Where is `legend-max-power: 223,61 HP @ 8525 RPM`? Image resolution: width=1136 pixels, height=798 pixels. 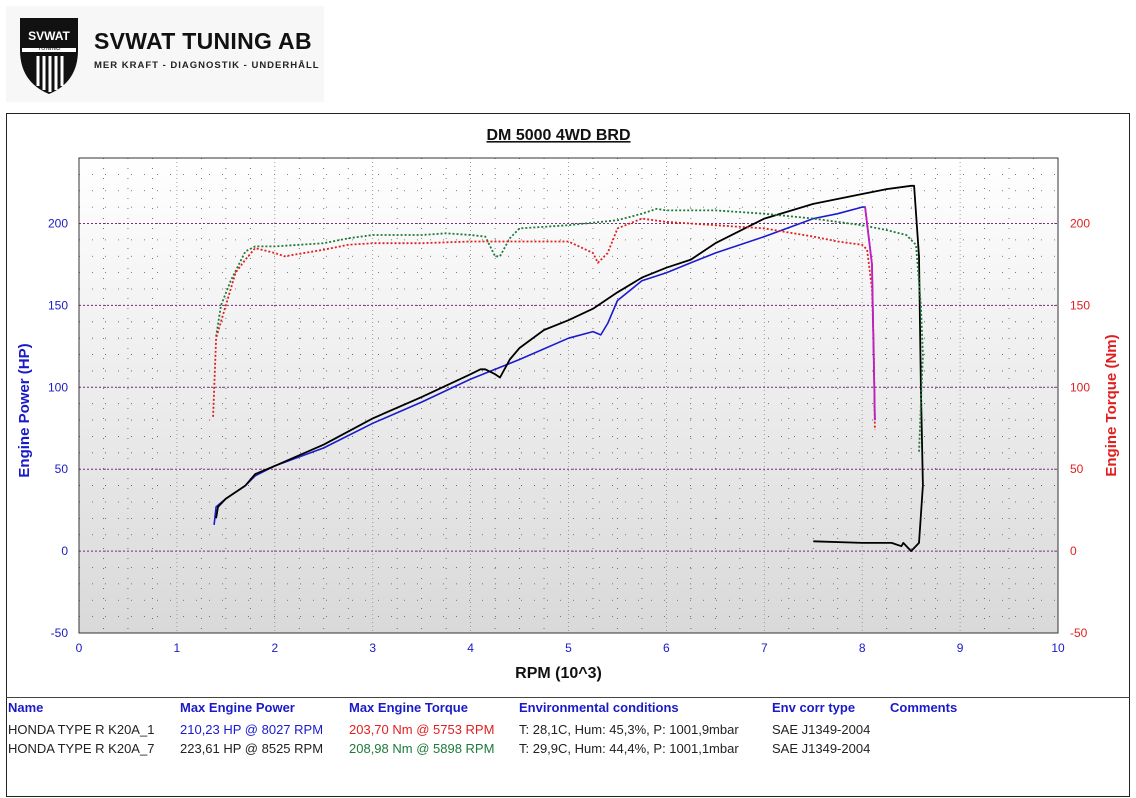
legend-max-power: 223,61 HP @ 8525 RPM is located at coordinates (252, 748).